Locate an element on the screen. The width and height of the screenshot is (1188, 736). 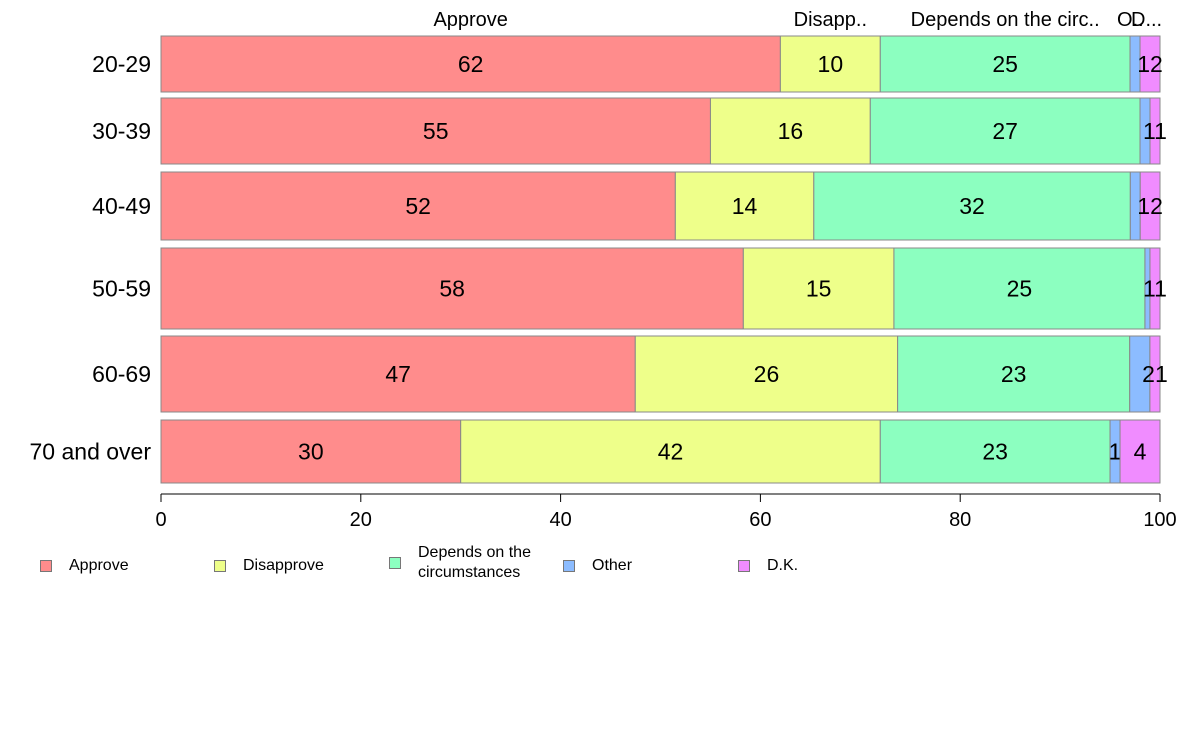
data-label: 47 is located at coordinates (398, 374).